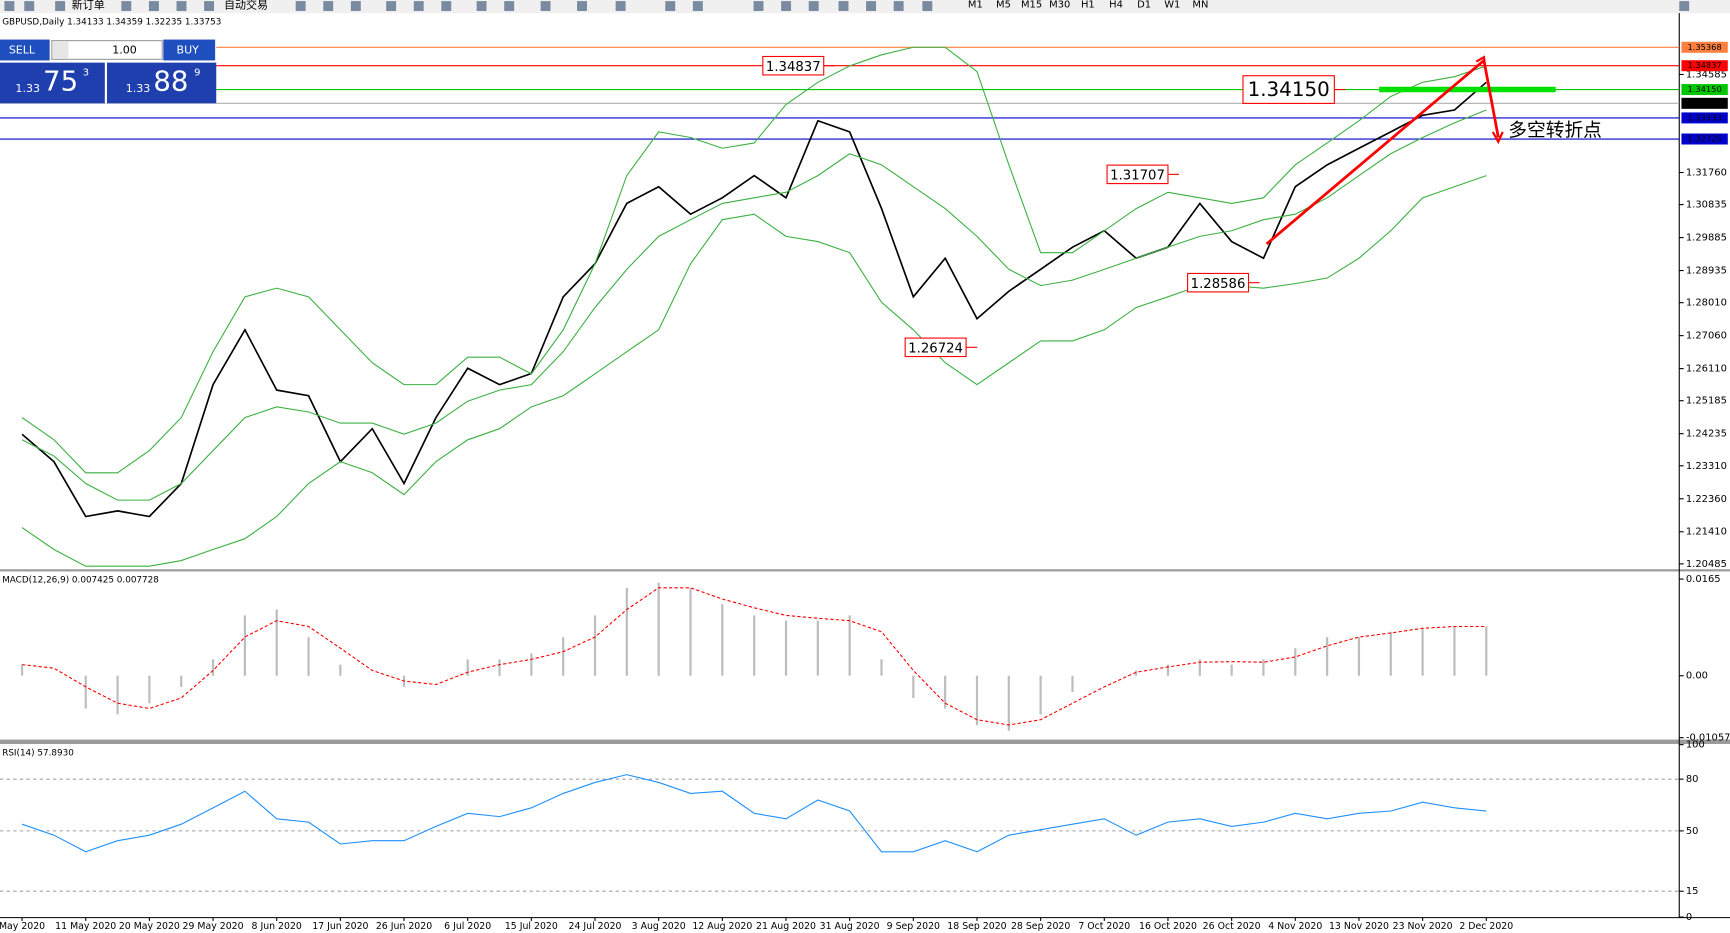  I want to click on annotation-label: 1.28586, so click(1218, 284).